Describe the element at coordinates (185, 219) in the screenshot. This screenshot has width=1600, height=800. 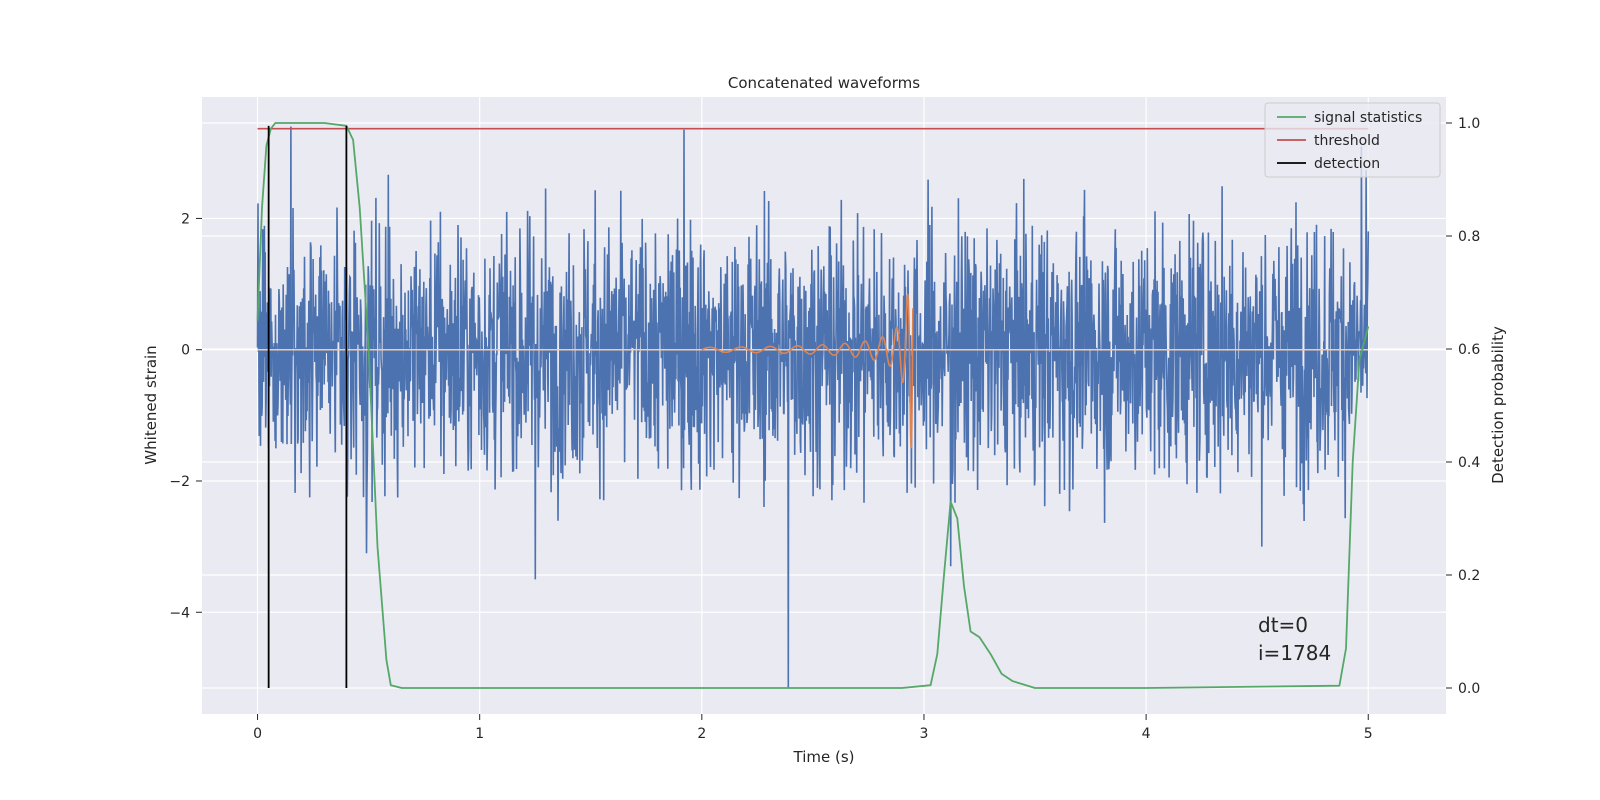
I see `y-tick-label-left: 2` at that location.